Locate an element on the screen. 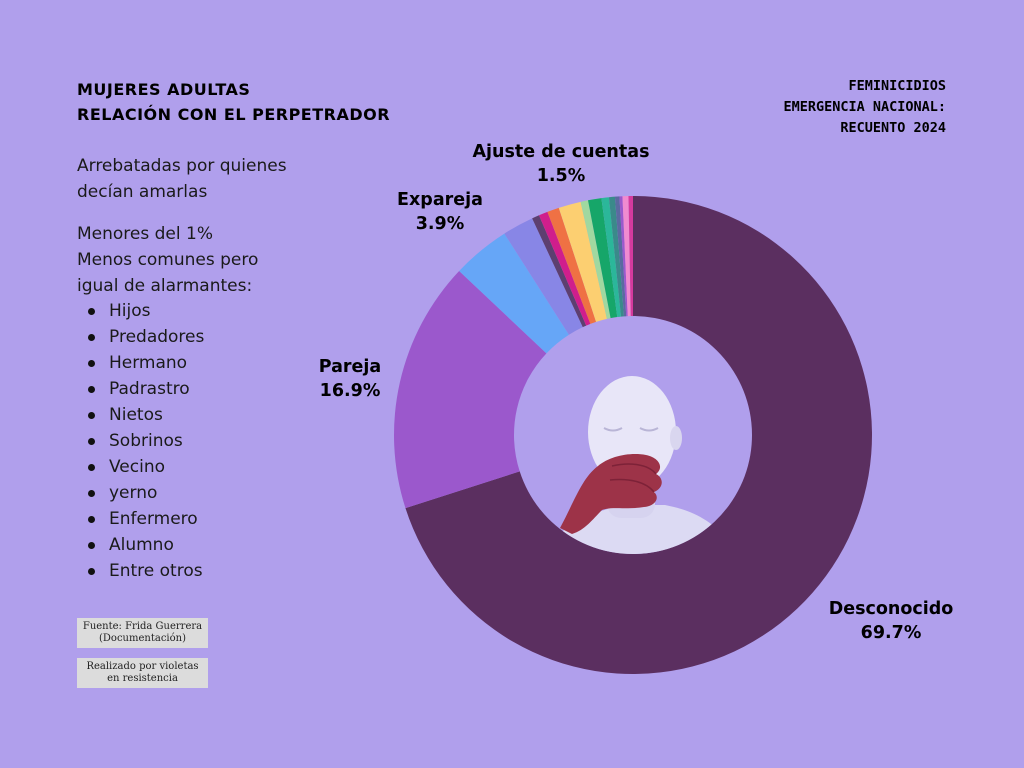  covering-hand is located at coordinates (611, 494).